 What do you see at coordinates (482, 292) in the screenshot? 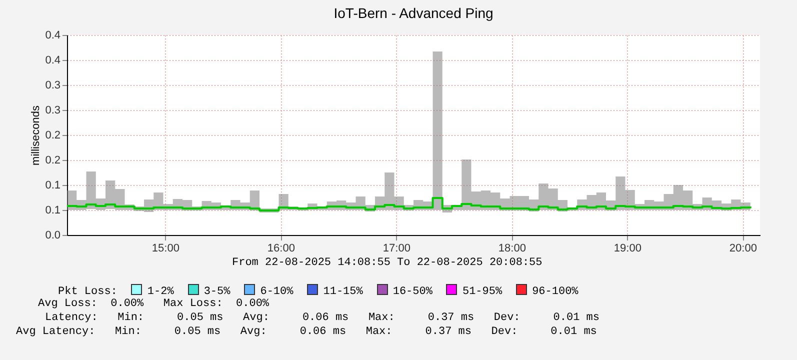
I see `text: 51-95%` at bounding box center [482, 292].